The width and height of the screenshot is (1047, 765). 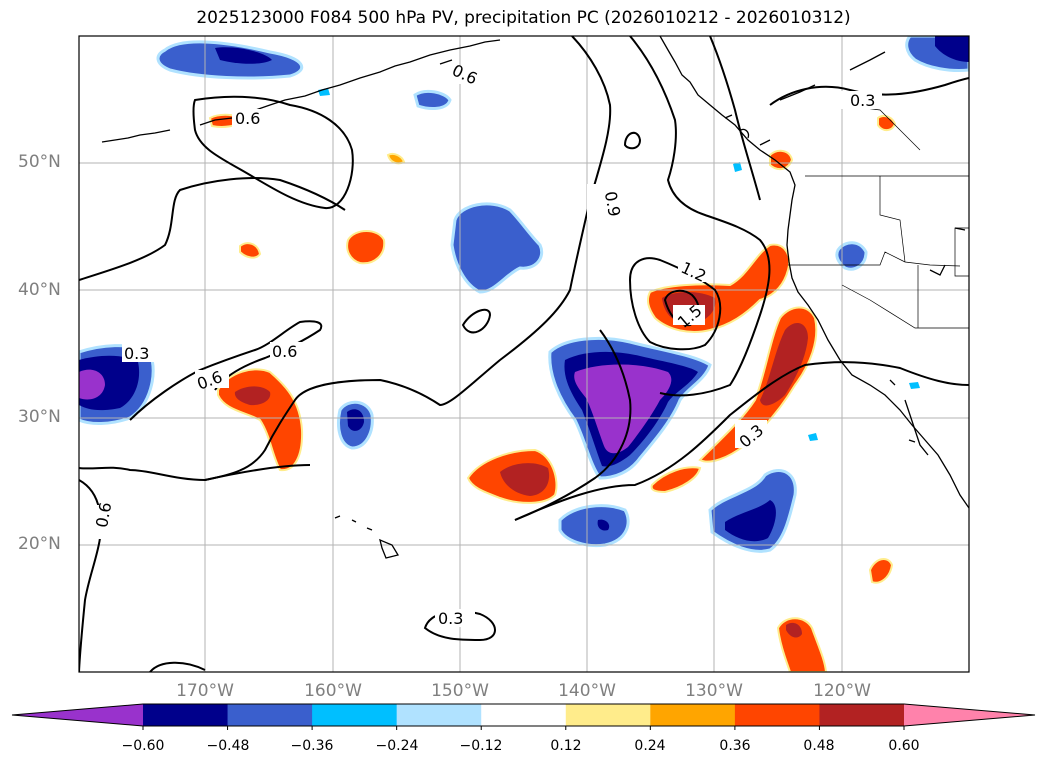 I want to click on colorbar-tick-label: 0.36, so click(x=735, y=746).